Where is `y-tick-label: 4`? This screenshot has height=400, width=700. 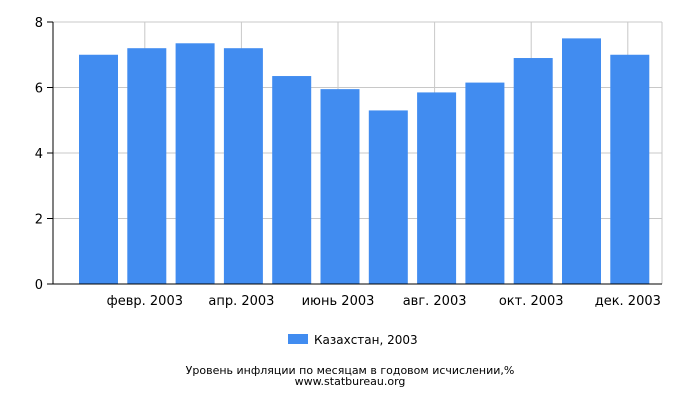 y-tick-label: 4 is located at coordinates (39, 154).